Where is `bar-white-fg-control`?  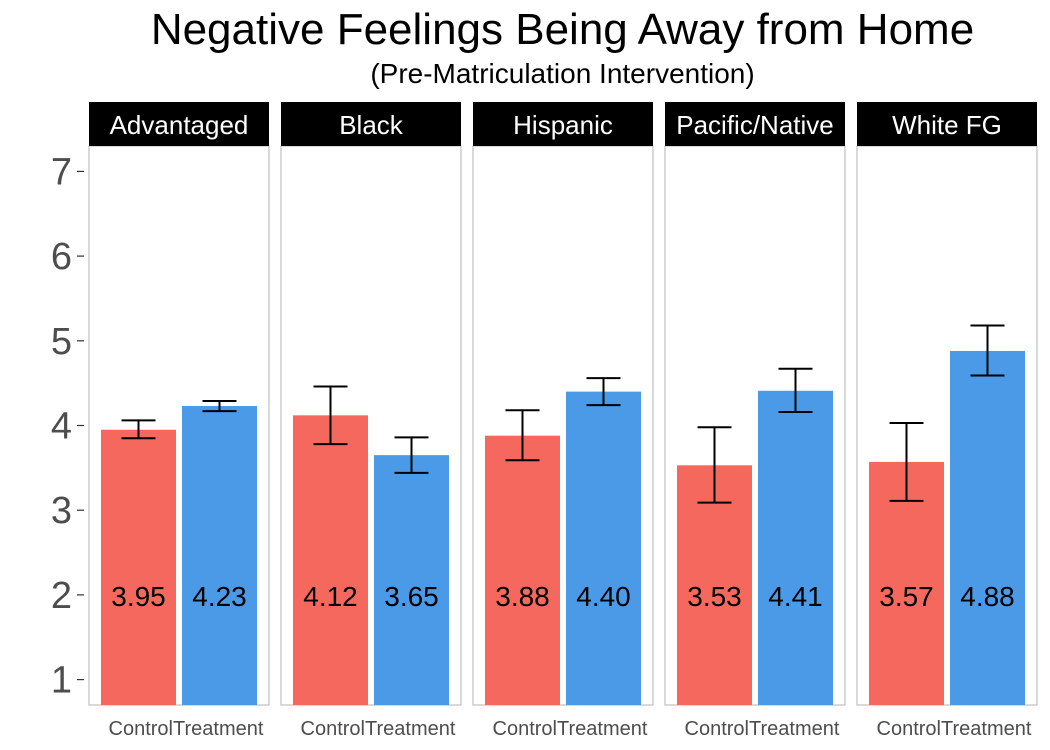
bar-white-fg-control is located at coordinates (906, 583).